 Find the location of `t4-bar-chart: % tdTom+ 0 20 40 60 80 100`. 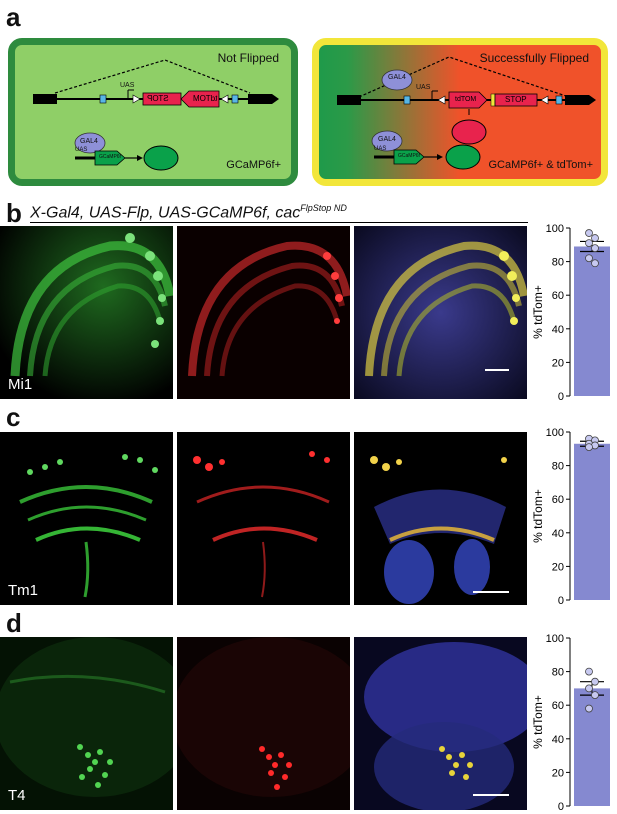

t4-bar-chart: % tdTom+ 0 20 40 60 80 100 is located at coordinates (571, 723).